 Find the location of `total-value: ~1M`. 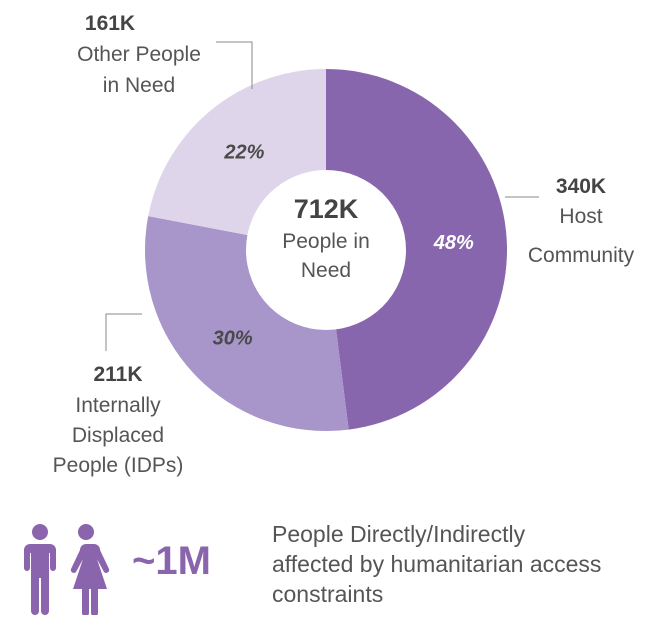

total-value: ~1M is located at coordinates (171, 561).